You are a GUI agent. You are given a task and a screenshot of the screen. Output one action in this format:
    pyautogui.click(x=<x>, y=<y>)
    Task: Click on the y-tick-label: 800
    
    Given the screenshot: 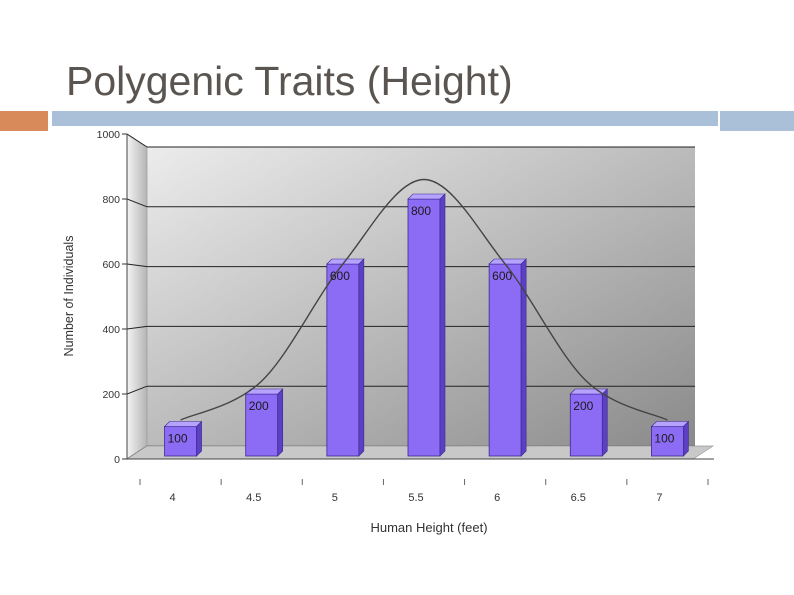 What is the action you would take?
    pyautogui.click(x=111, y=200)
    